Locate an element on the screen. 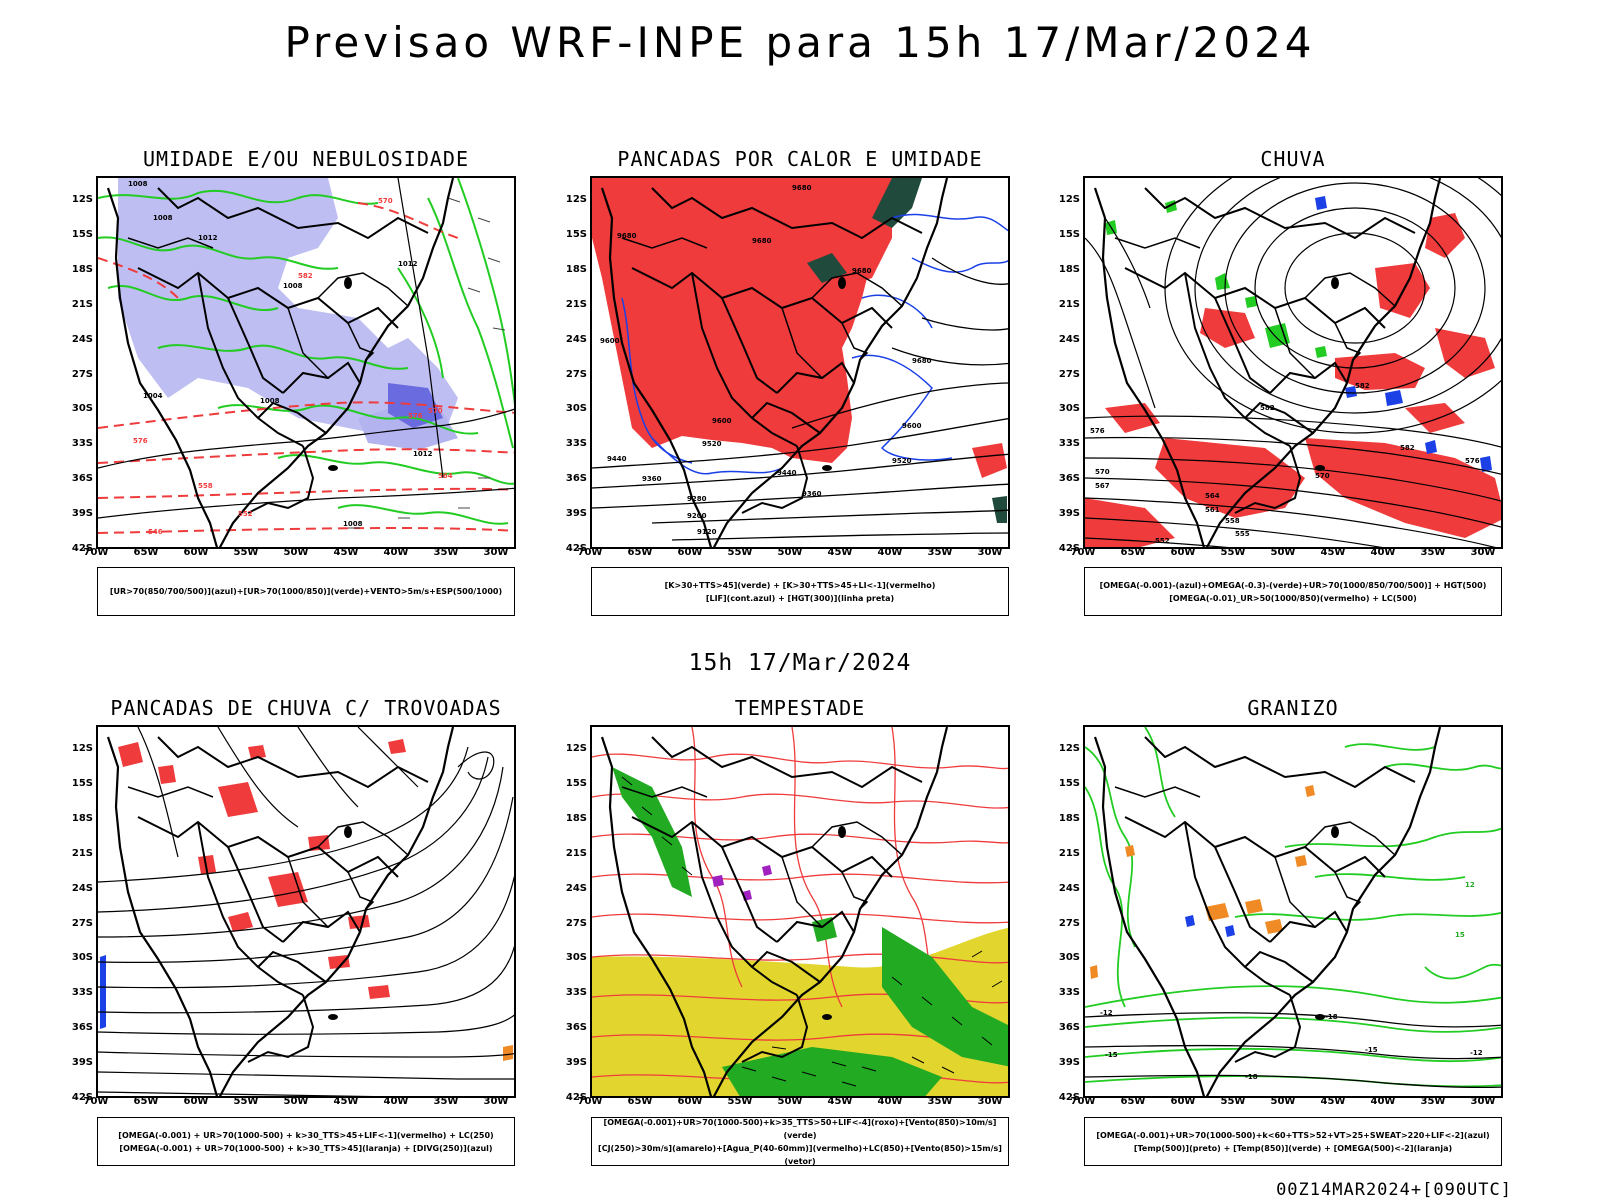 The width and height of the screenshot is (1600, 1200). svg-text: 1008 is located at coordinates (293, 286).